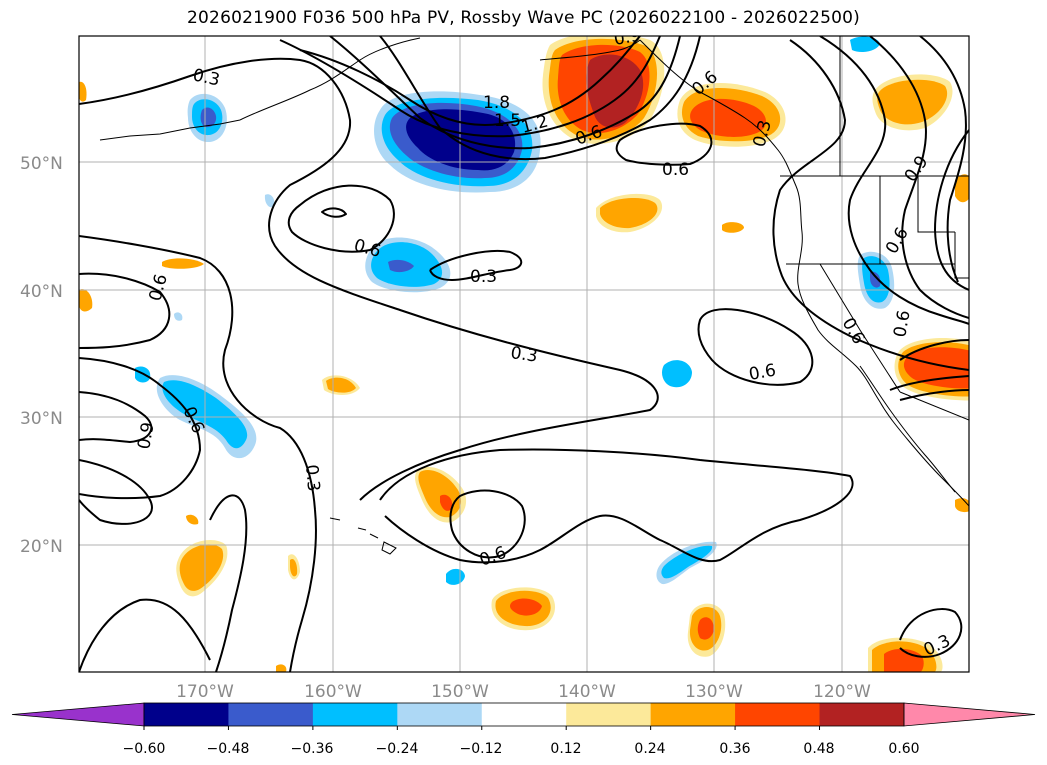  Describe the element at coordinates (207, 118) in the screenshot. I see `negative-anomaly-aleutian` at that location.